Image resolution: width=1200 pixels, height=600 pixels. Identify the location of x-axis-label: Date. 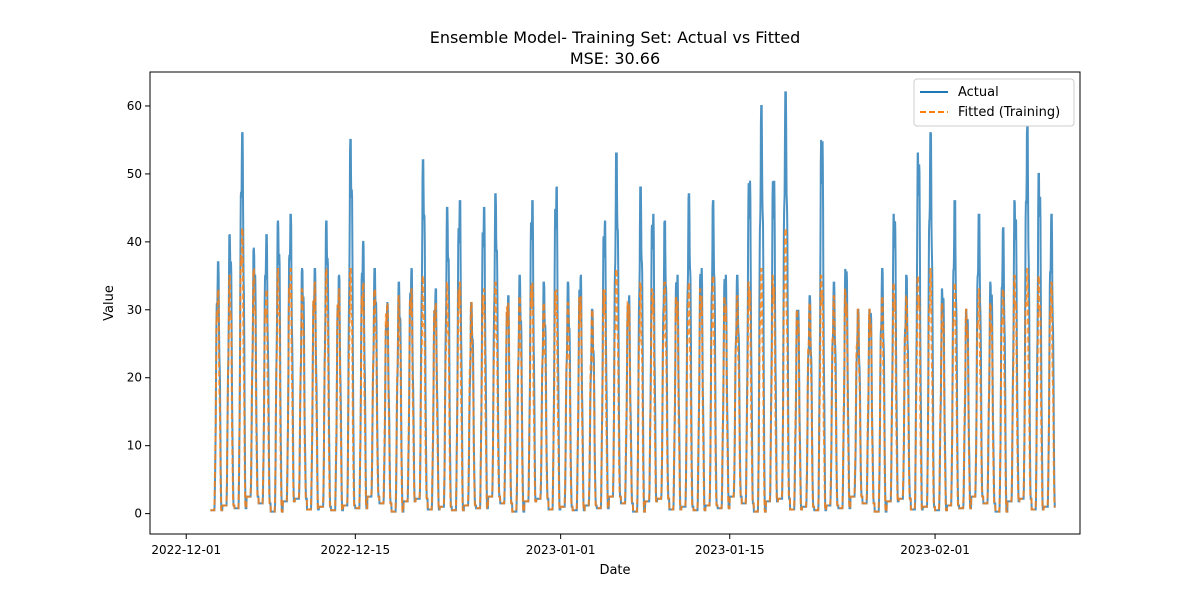
(614, 570).